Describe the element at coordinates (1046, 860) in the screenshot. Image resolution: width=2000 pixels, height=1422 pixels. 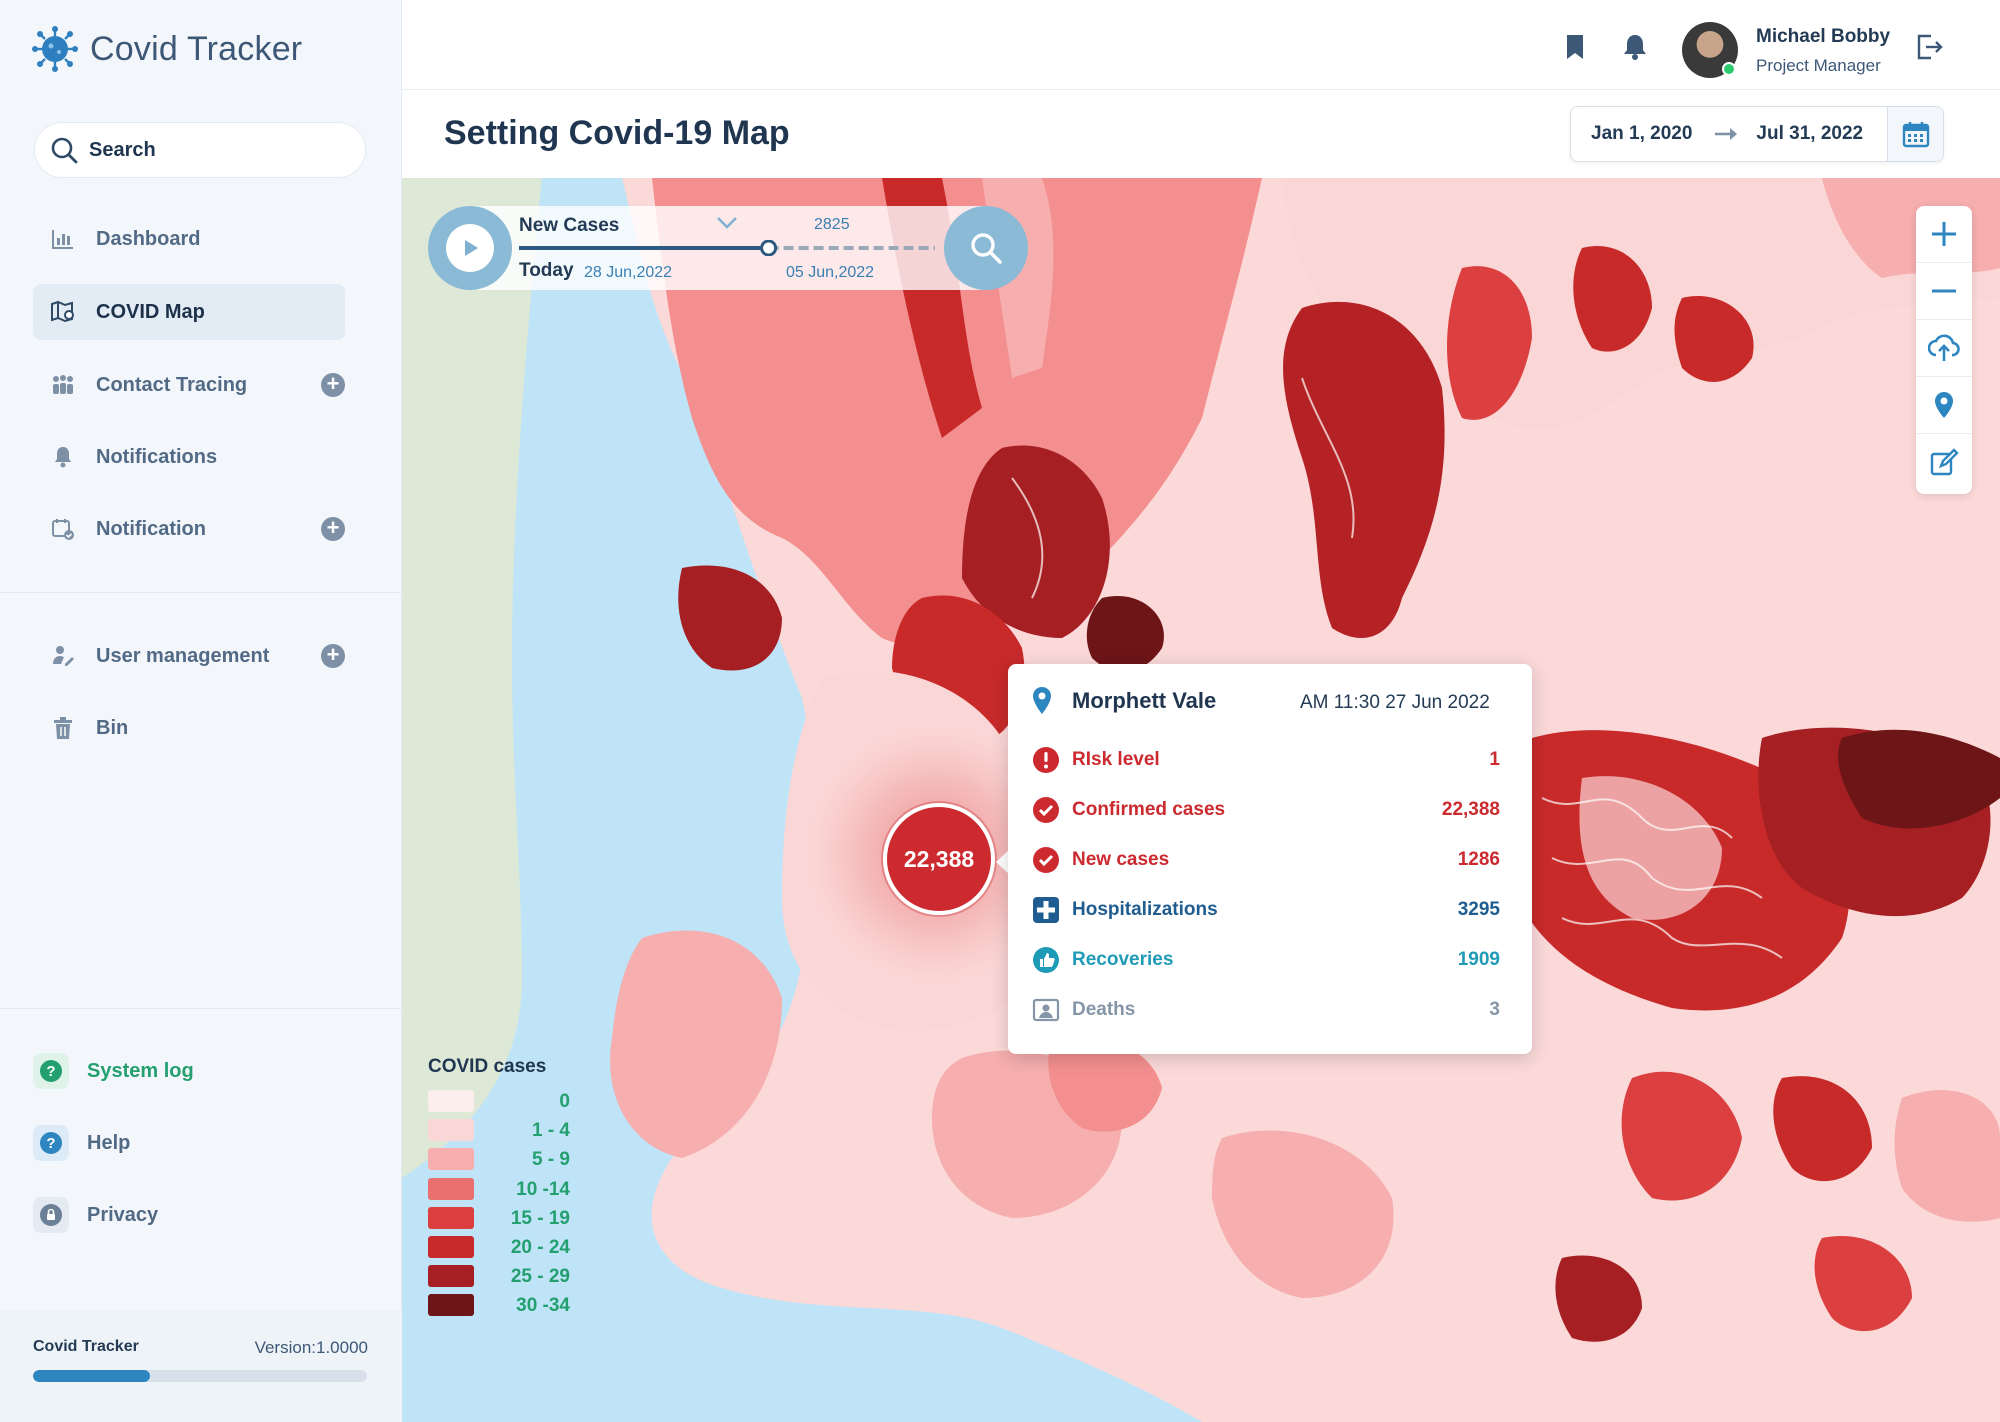
I see `check-circle-icon` at that location.